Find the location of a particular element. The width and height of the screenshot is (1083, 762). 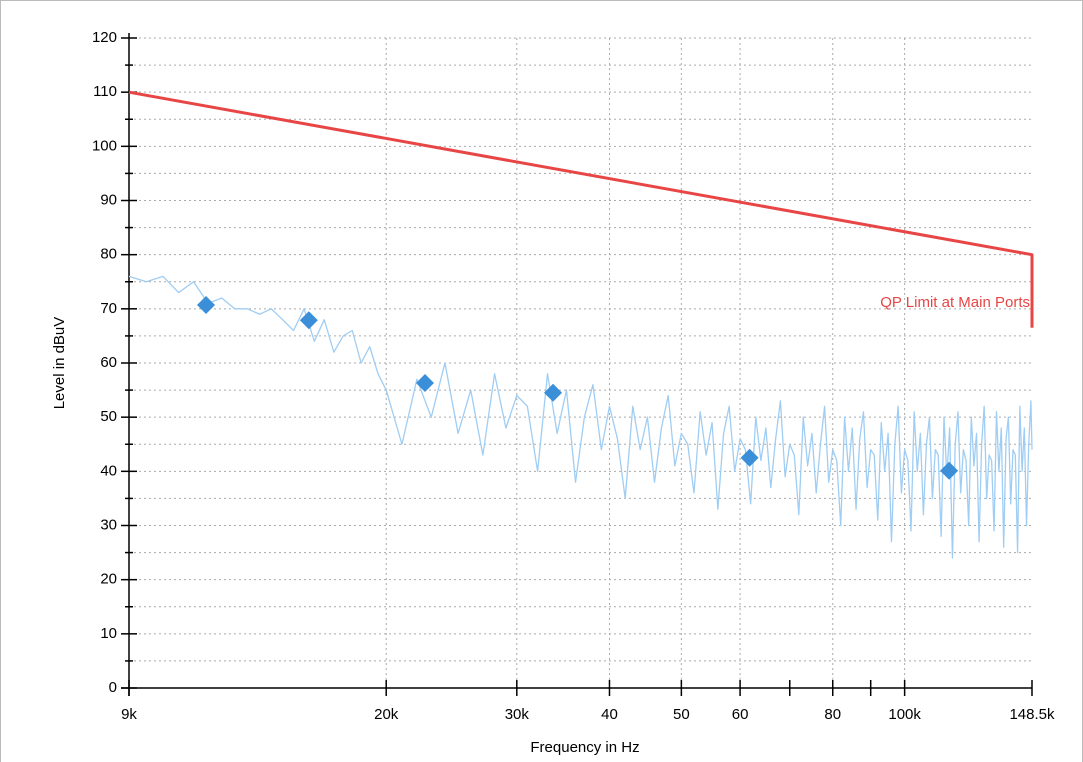

y-tick-label: 50 is located at coordinates (108, 416).